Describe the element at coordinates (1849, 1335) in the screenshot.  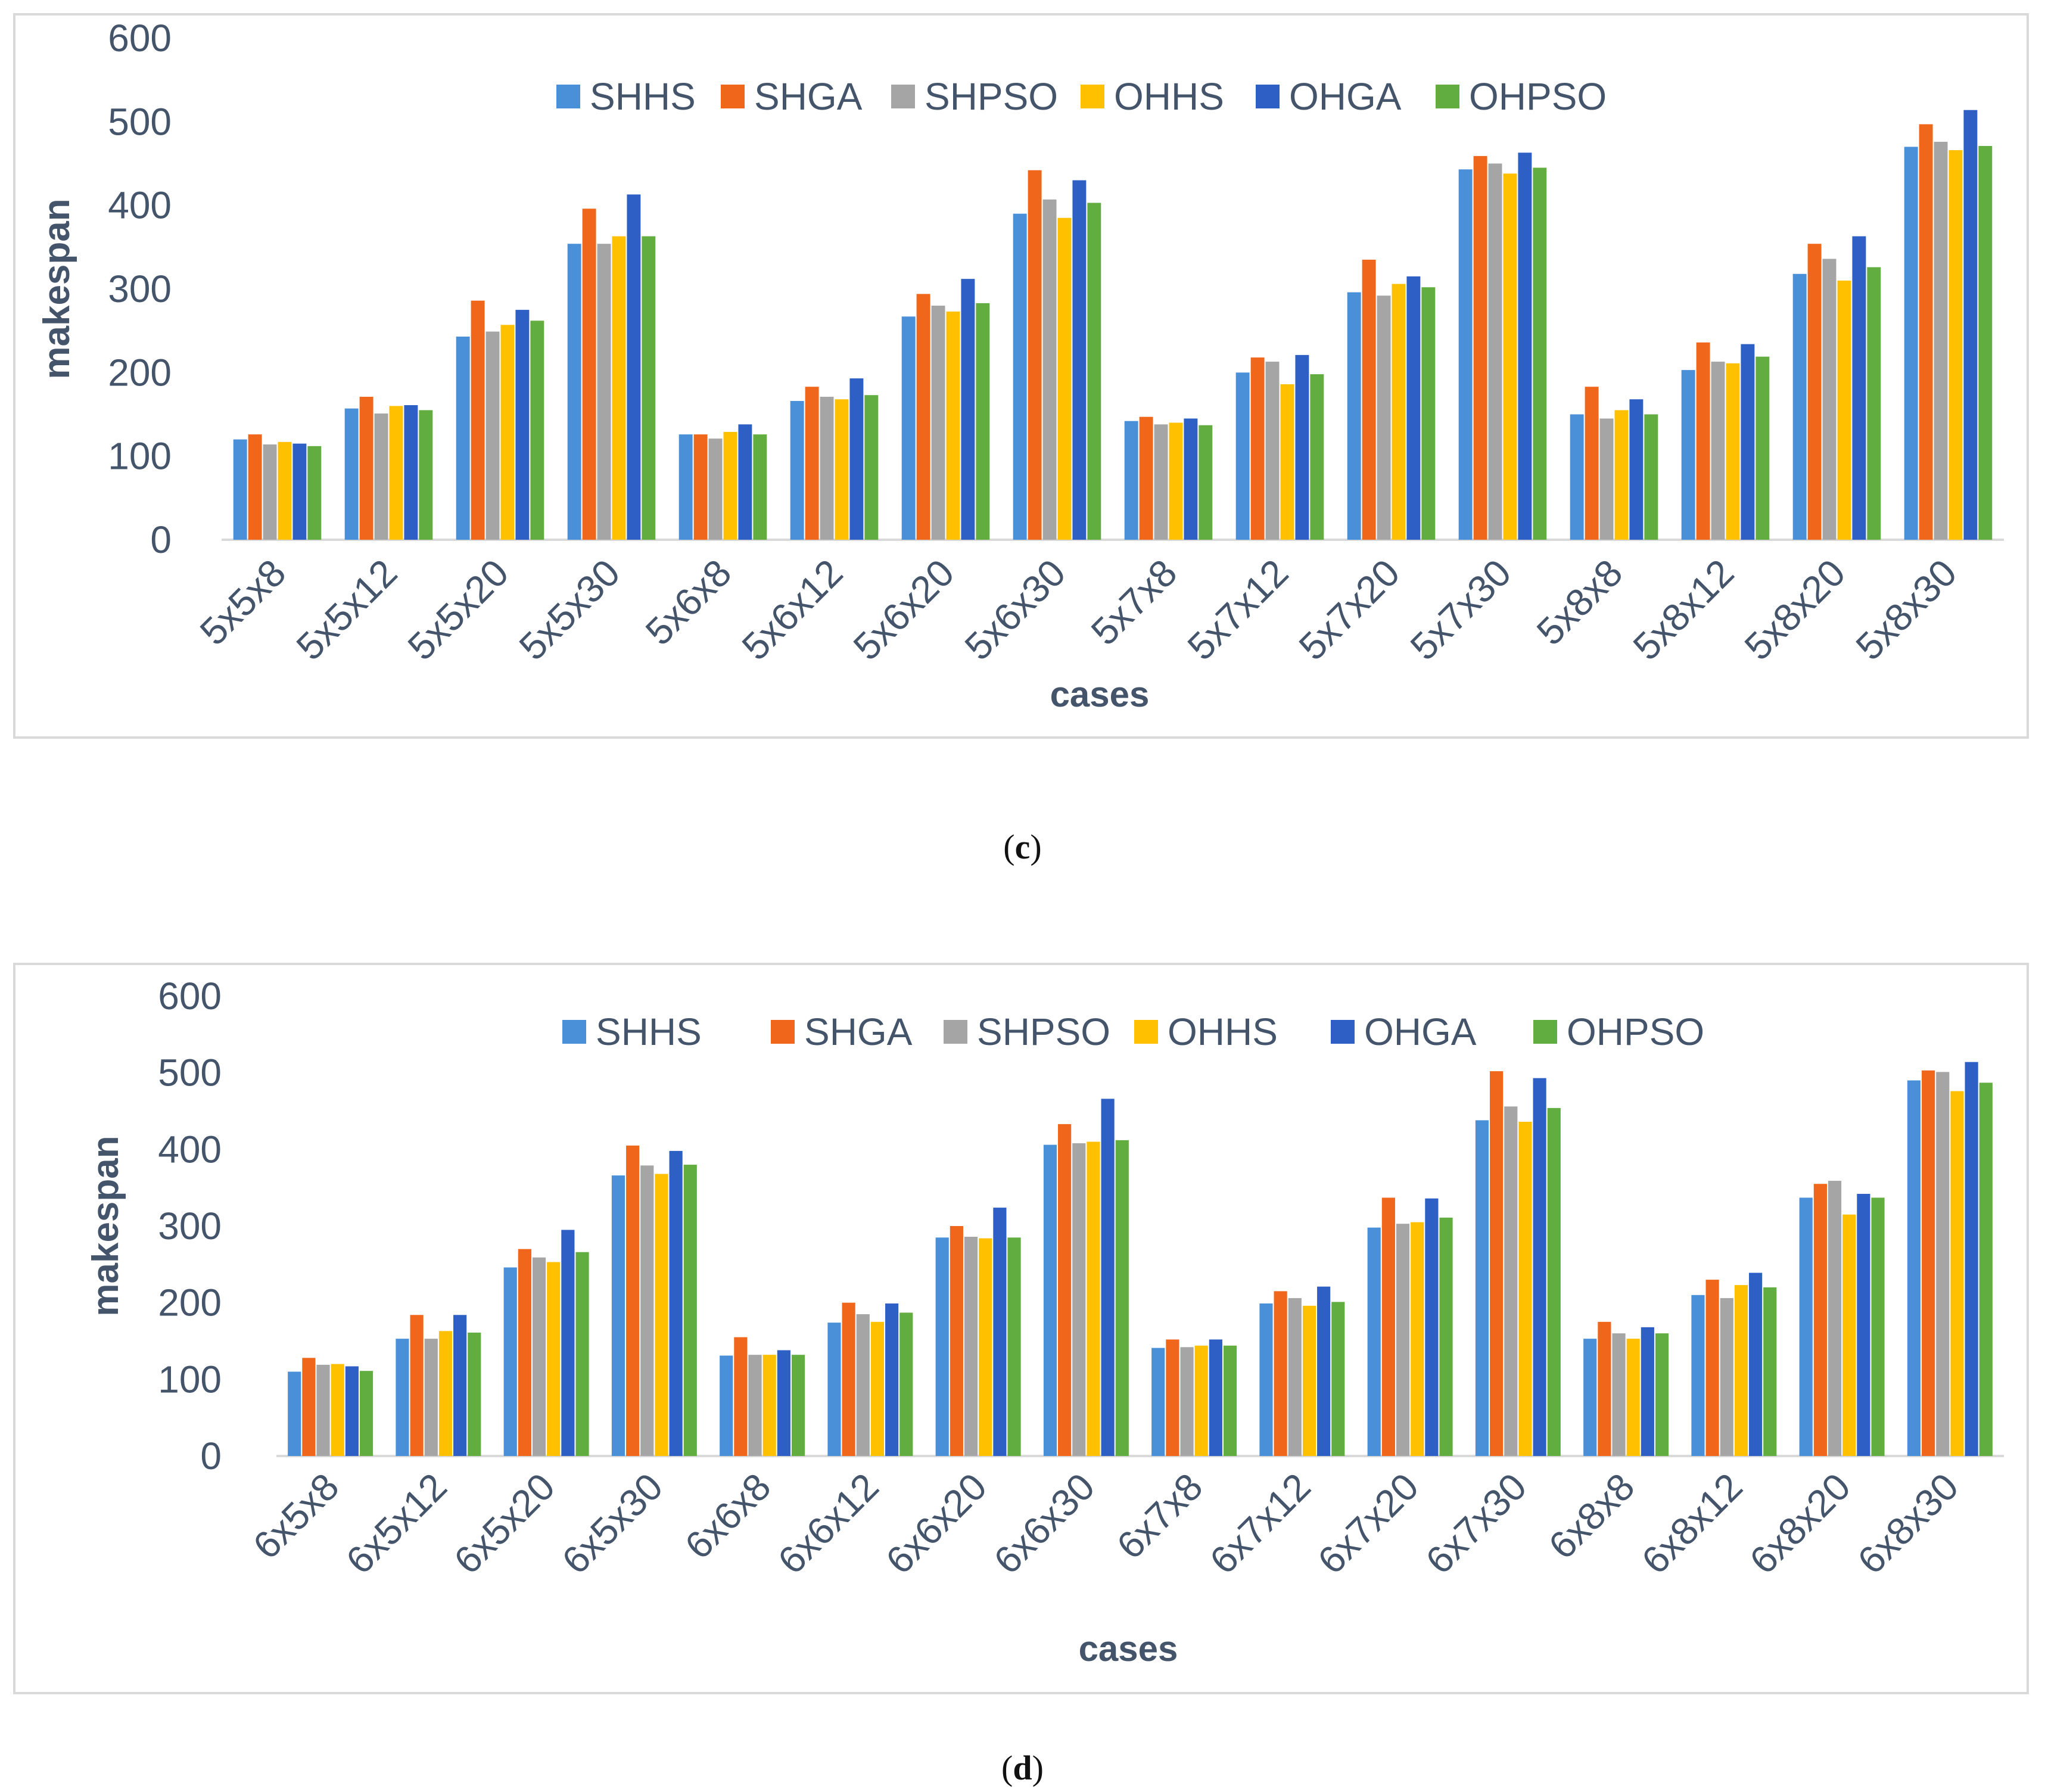
I see `bar-ohhs-6x8x20` at that location.